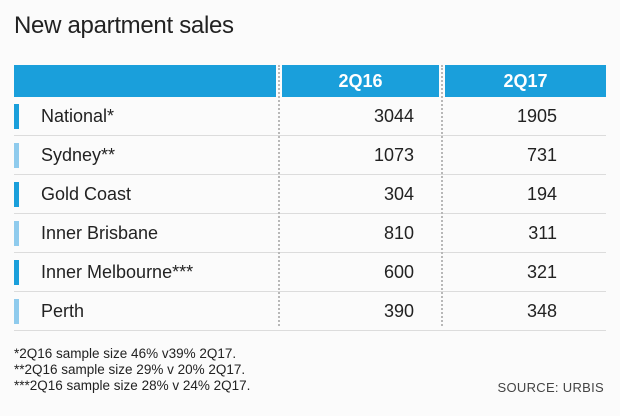 Image resolution: width=620 pixels, height=416 pixels. Describe the element at coordinates (310, 311) in the screenshot. I see `table-row: Perth 390 348` at that location.